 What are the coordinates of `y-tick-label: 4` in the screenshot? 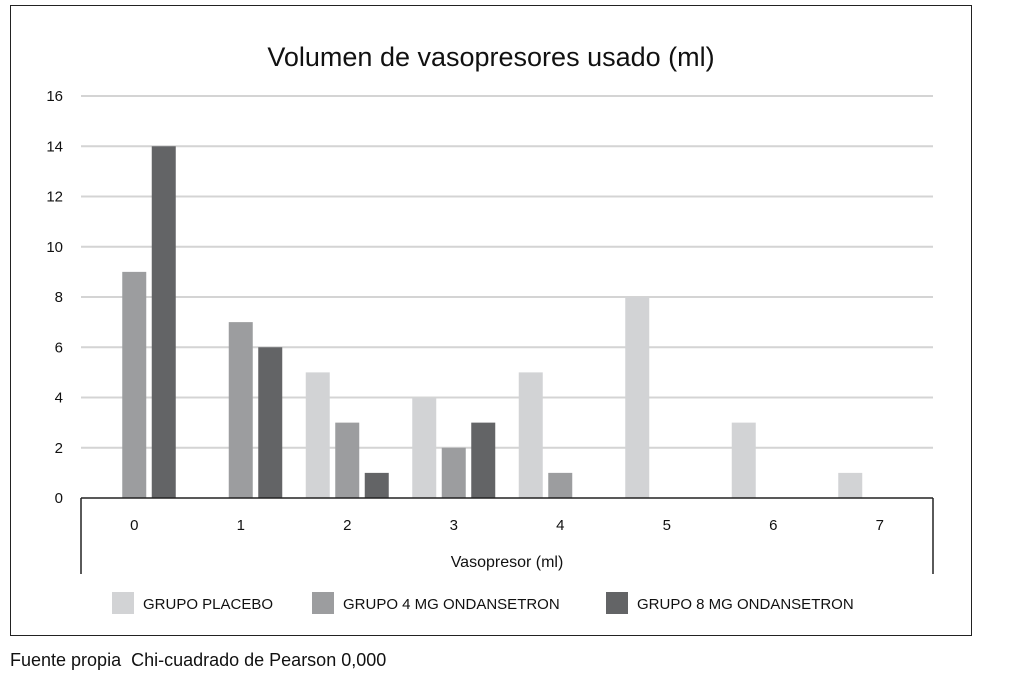 It's located at (59, 398).